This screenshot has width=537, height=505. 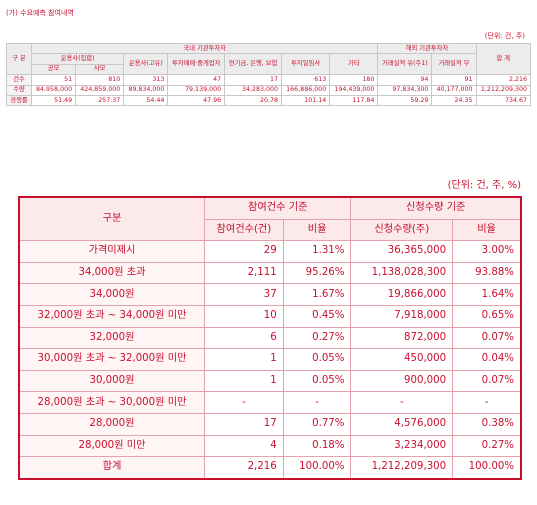 I want to click on t2-cell: 36,365,000, so click(x=402, y=251).